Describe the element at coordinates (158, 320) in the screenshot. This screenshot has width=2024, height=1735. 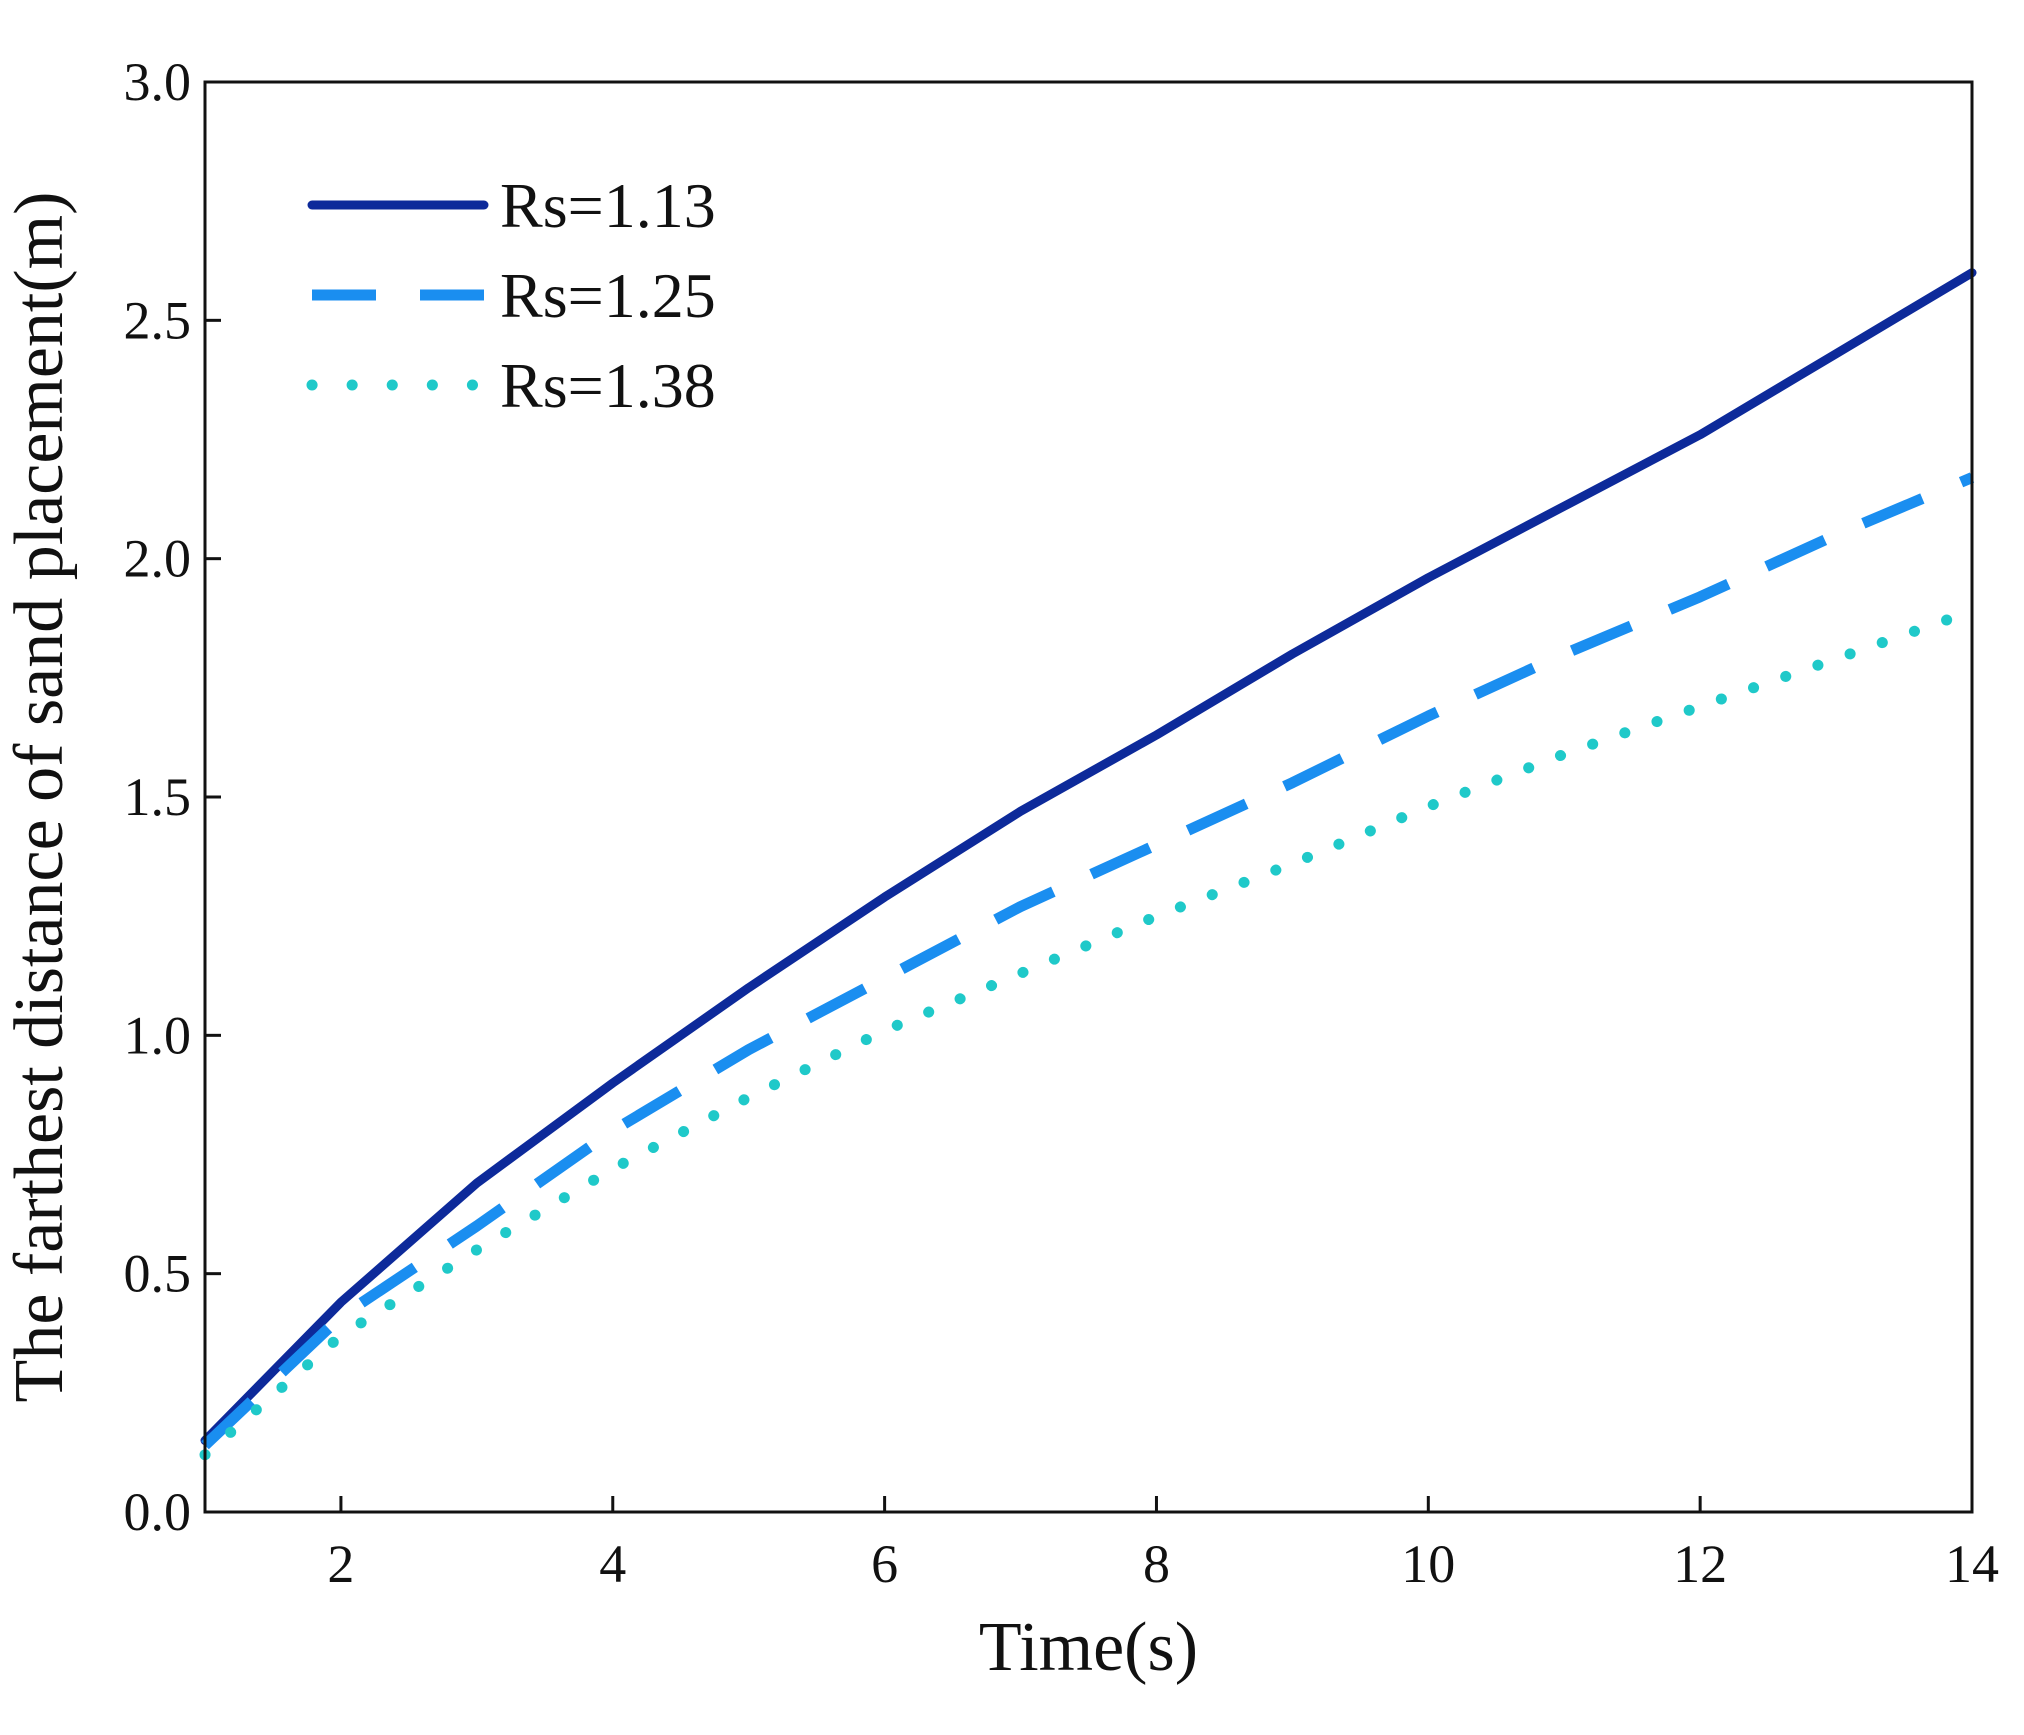
I see `y-tick-label: 2.5` at that location.